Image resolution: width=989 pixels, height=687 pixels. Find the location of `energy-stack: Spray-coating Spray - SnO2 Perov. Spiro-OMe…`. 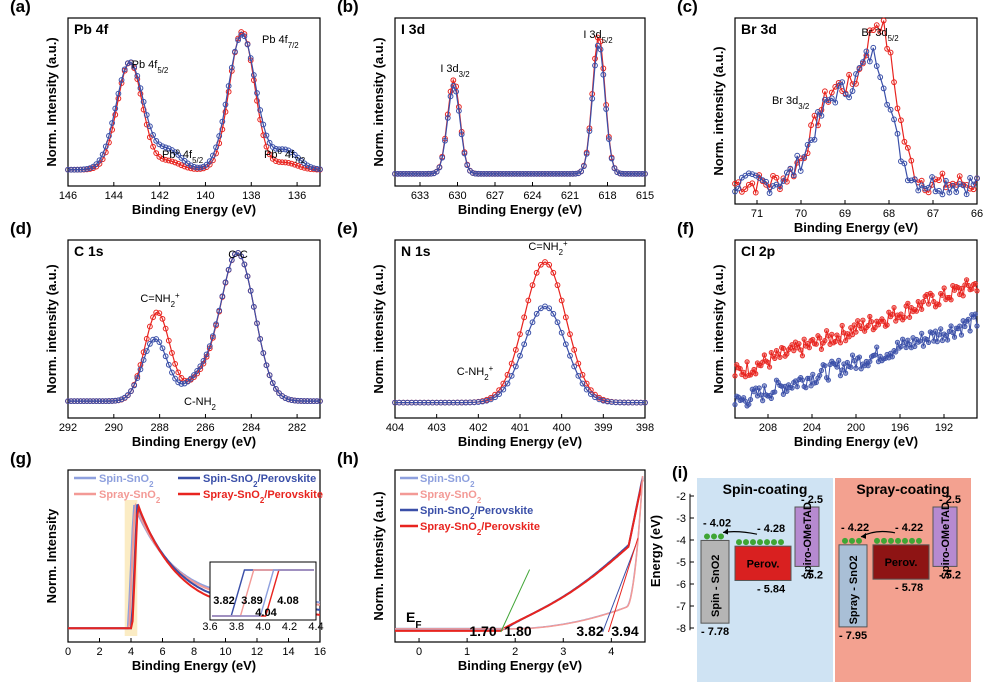

energy-stack: Spray-coating Spray - SnO2 Perov. Spiro-OMe… is located at coordinates (903, 580).